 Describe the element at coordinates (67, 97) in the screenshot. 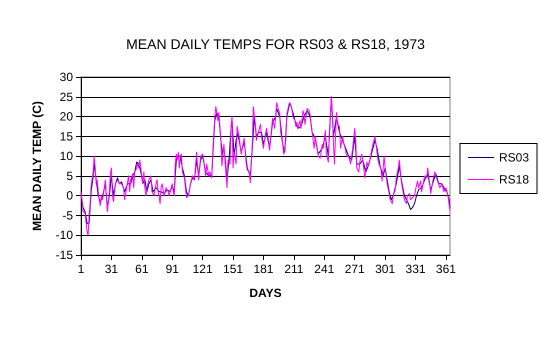

I see `y-tick-label: 25` at that location.